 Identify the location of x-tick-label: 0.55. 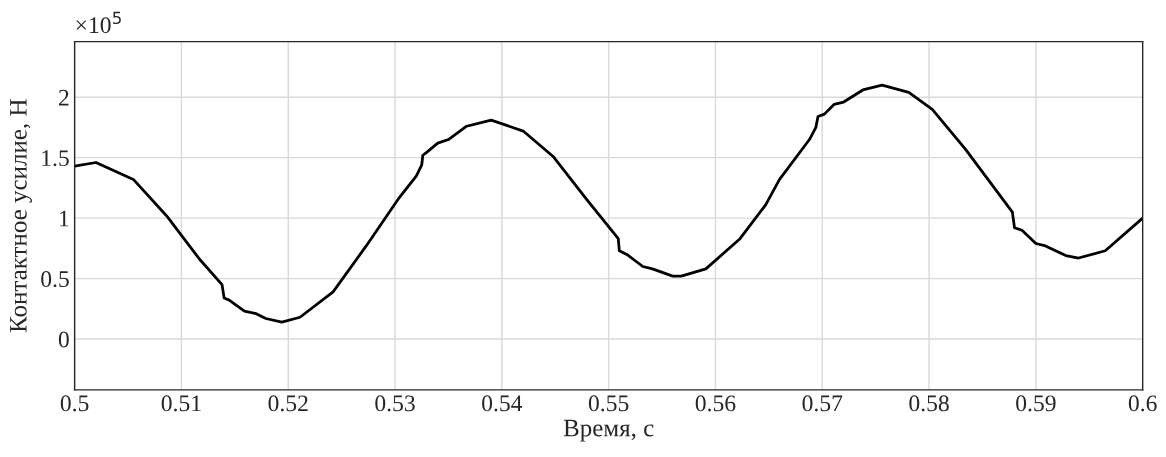
(608, 403).